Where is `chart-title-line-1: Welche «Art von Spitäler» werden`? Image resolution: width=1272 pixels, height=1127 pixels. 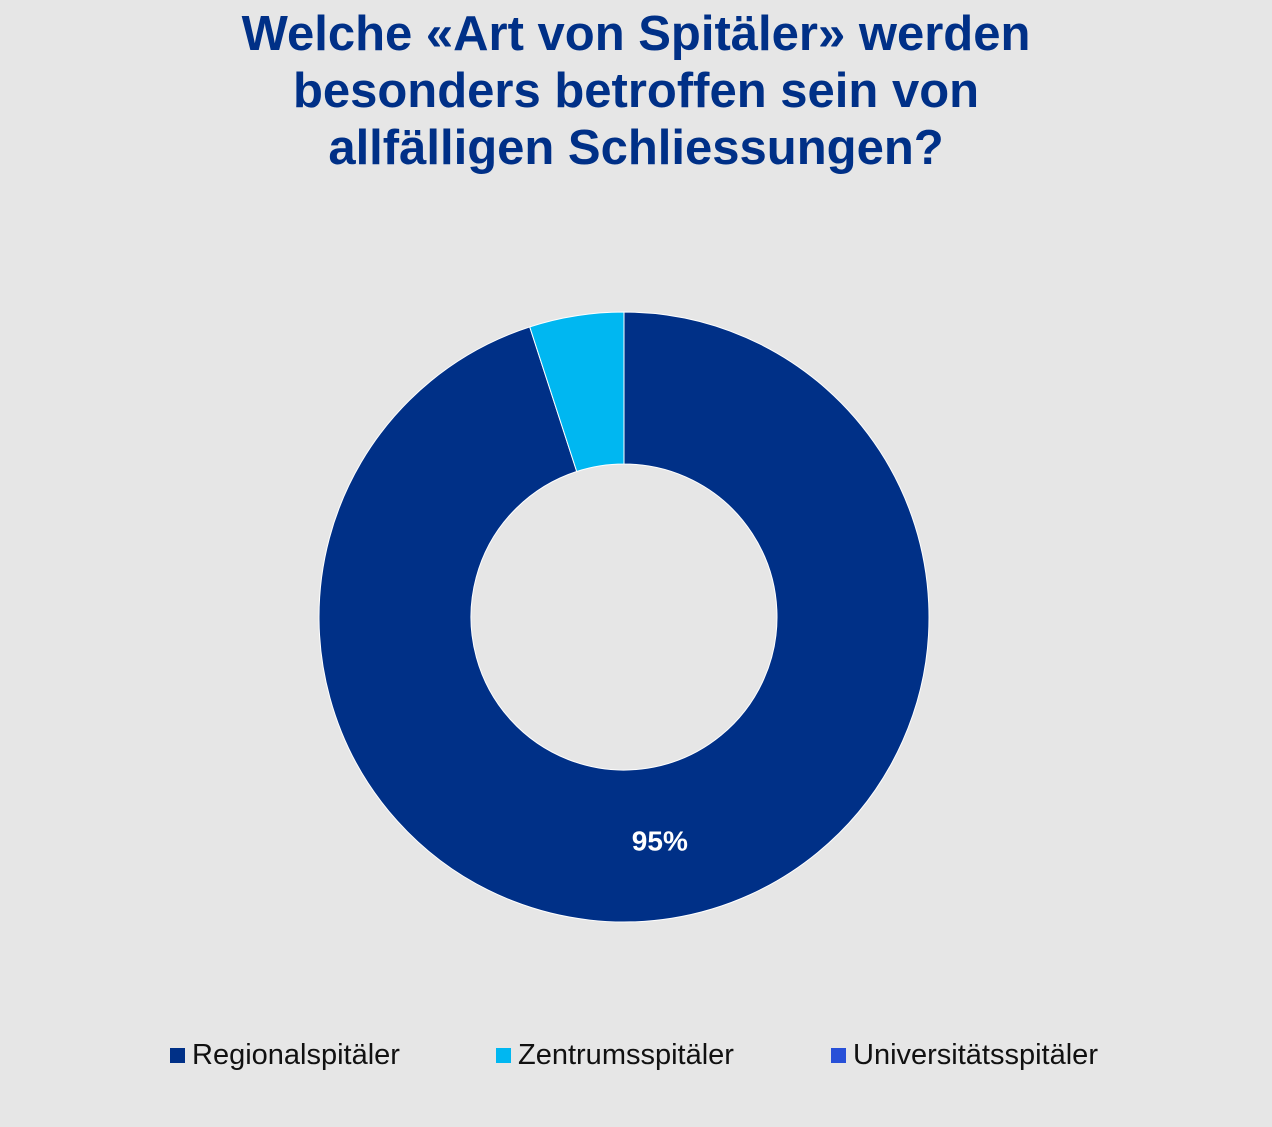
chart-title-line-1: Welche «Art von Spitäler» werden is located at coordinates (636, 34).